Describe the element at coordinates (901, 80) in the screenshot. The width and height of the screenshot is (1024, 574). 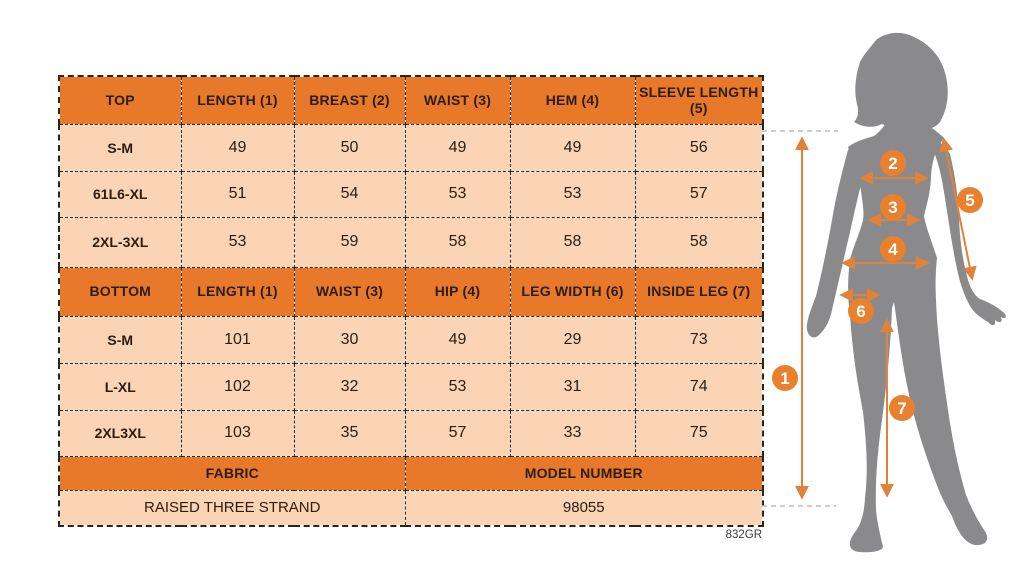
I see `silhouette-hair` at that location.